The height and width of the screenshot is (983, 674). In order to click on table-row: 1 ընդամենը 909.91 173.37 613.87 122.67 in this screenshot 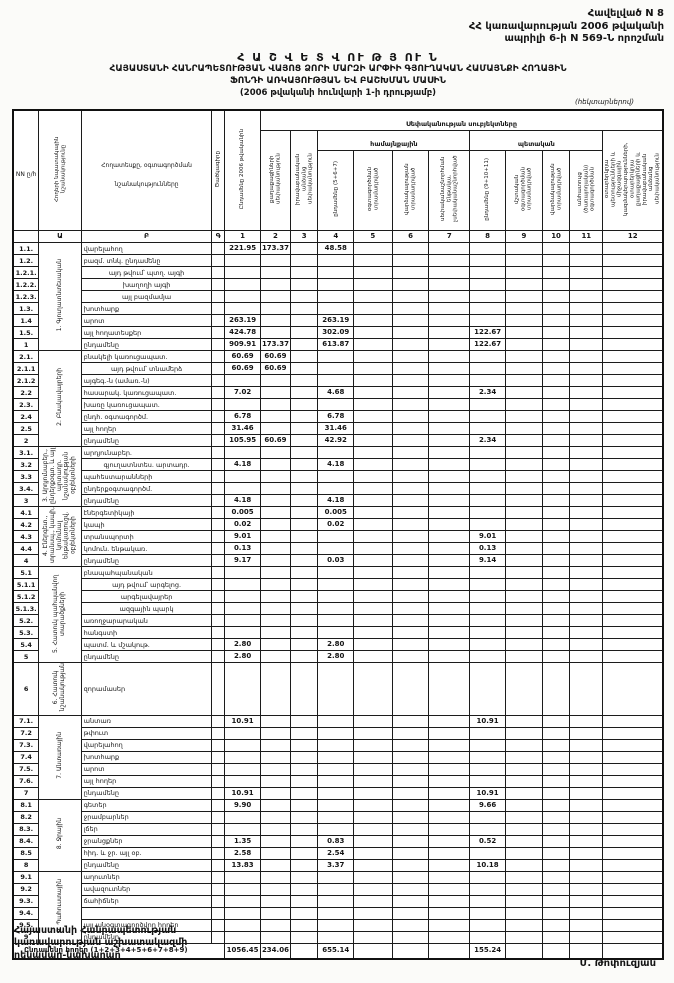, I will do `click(338, 345)`.